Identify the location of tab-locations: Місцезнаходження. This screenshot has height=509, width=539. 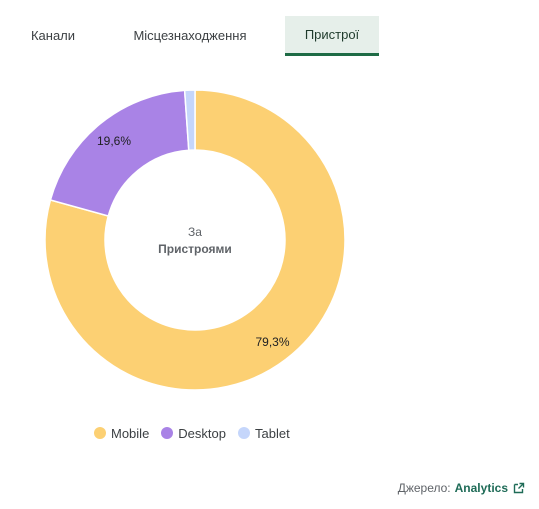
(190, 35).